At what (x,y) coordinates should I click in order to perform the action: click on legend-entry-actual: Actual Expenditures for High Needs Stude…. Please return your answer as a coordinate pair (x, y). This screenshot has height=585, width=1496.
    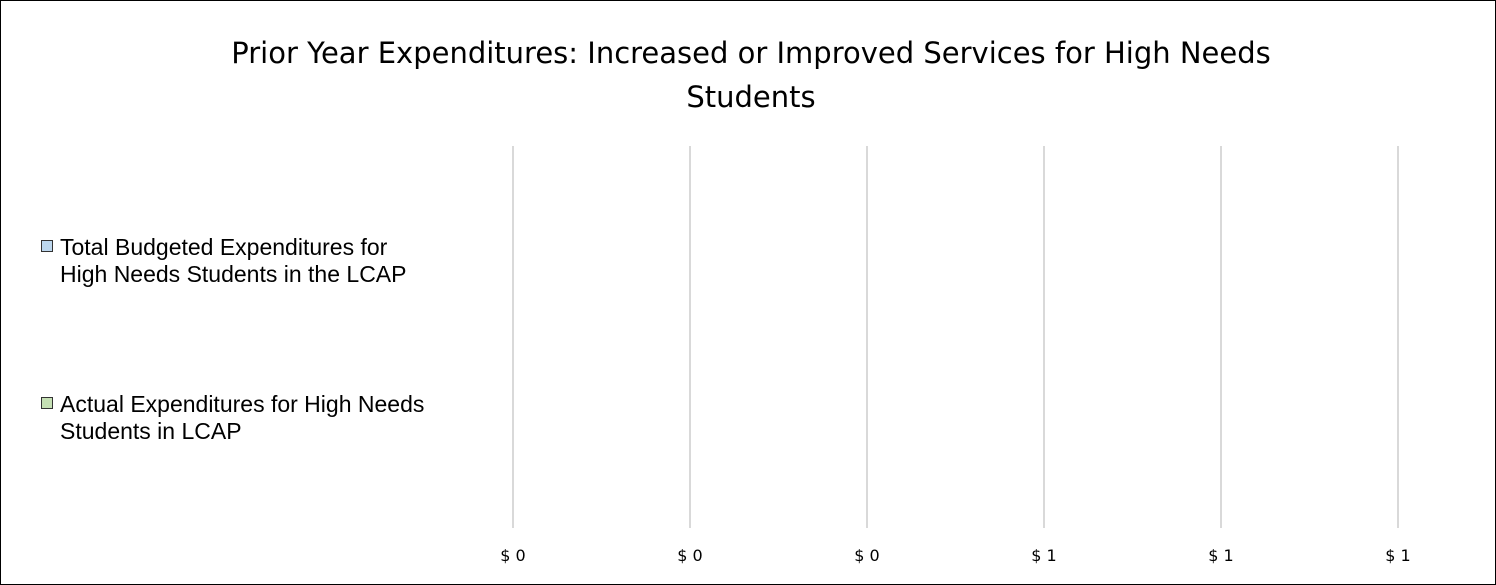
    Looking at the image, I should click on (291, 418).